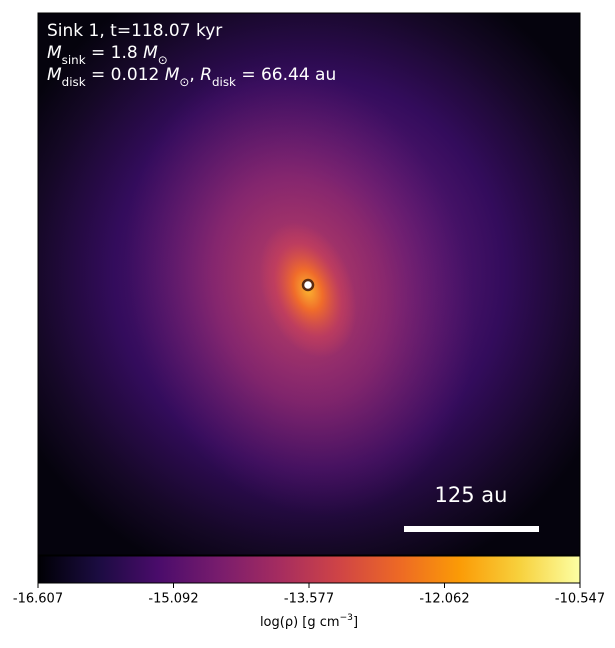 The width and height of the screenshot is (615, 648). Describe the element at coordinates (300, 622) in the screenshot. I see `text-piece: log(ρ) [g cm` at that location.